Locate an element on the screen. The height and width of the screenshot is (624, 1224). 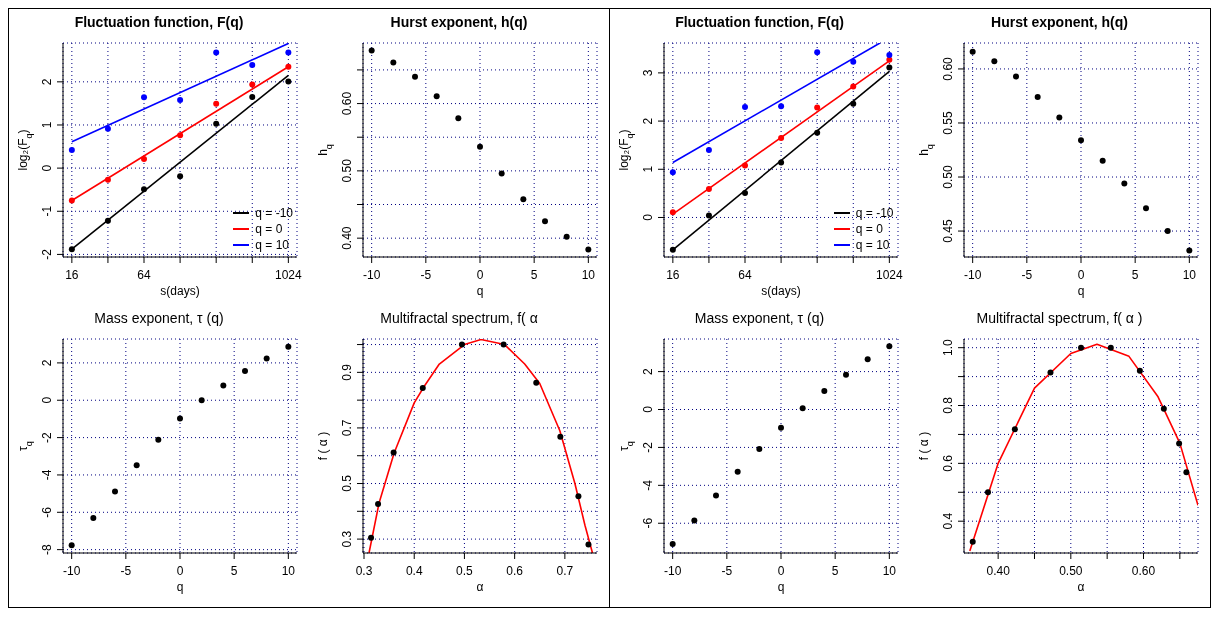
x-tick-label: 0.6 is located at coordinates (515, 571).